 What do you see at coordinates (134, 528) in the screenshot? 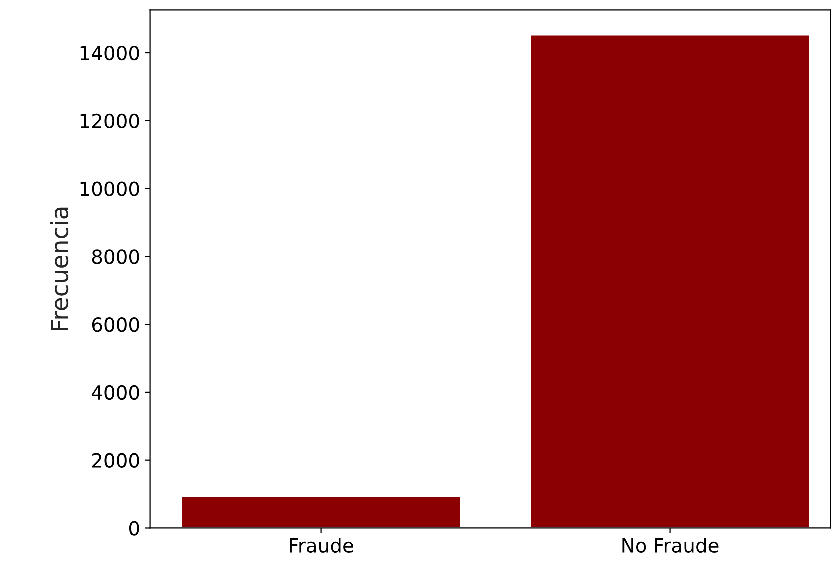
I see `y-tick-label: 0` at bounding box center [134, 528].